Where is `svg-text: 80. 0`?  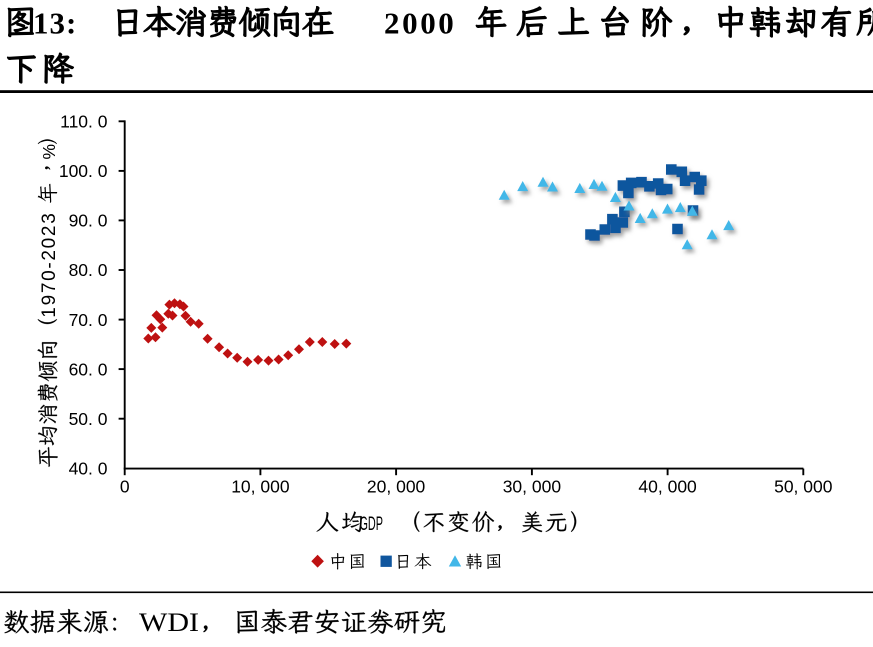
svg-text: 80. 0 is located at coordinates (88, 270).